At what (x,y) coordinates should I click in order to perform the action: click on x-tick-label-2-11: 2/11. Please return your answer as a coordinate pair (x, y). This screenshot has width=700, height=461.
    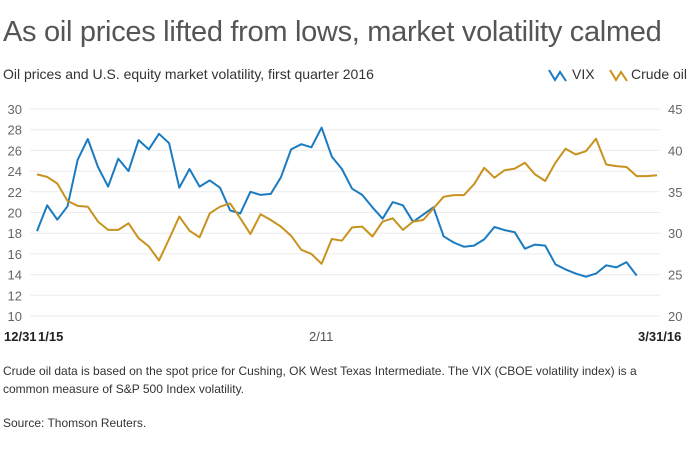
    Looking at the image, I should click on (321, 336).